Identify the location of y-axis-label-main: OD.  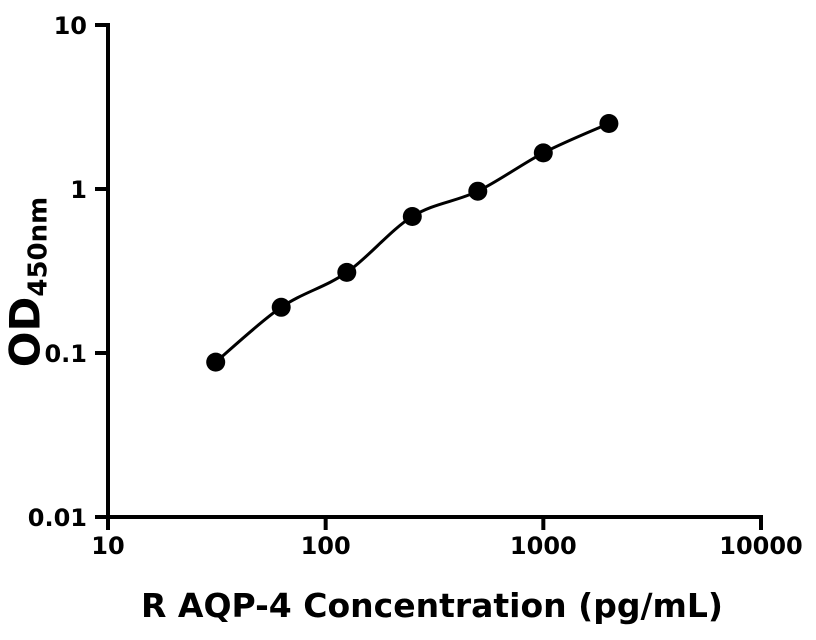
(25, 332).